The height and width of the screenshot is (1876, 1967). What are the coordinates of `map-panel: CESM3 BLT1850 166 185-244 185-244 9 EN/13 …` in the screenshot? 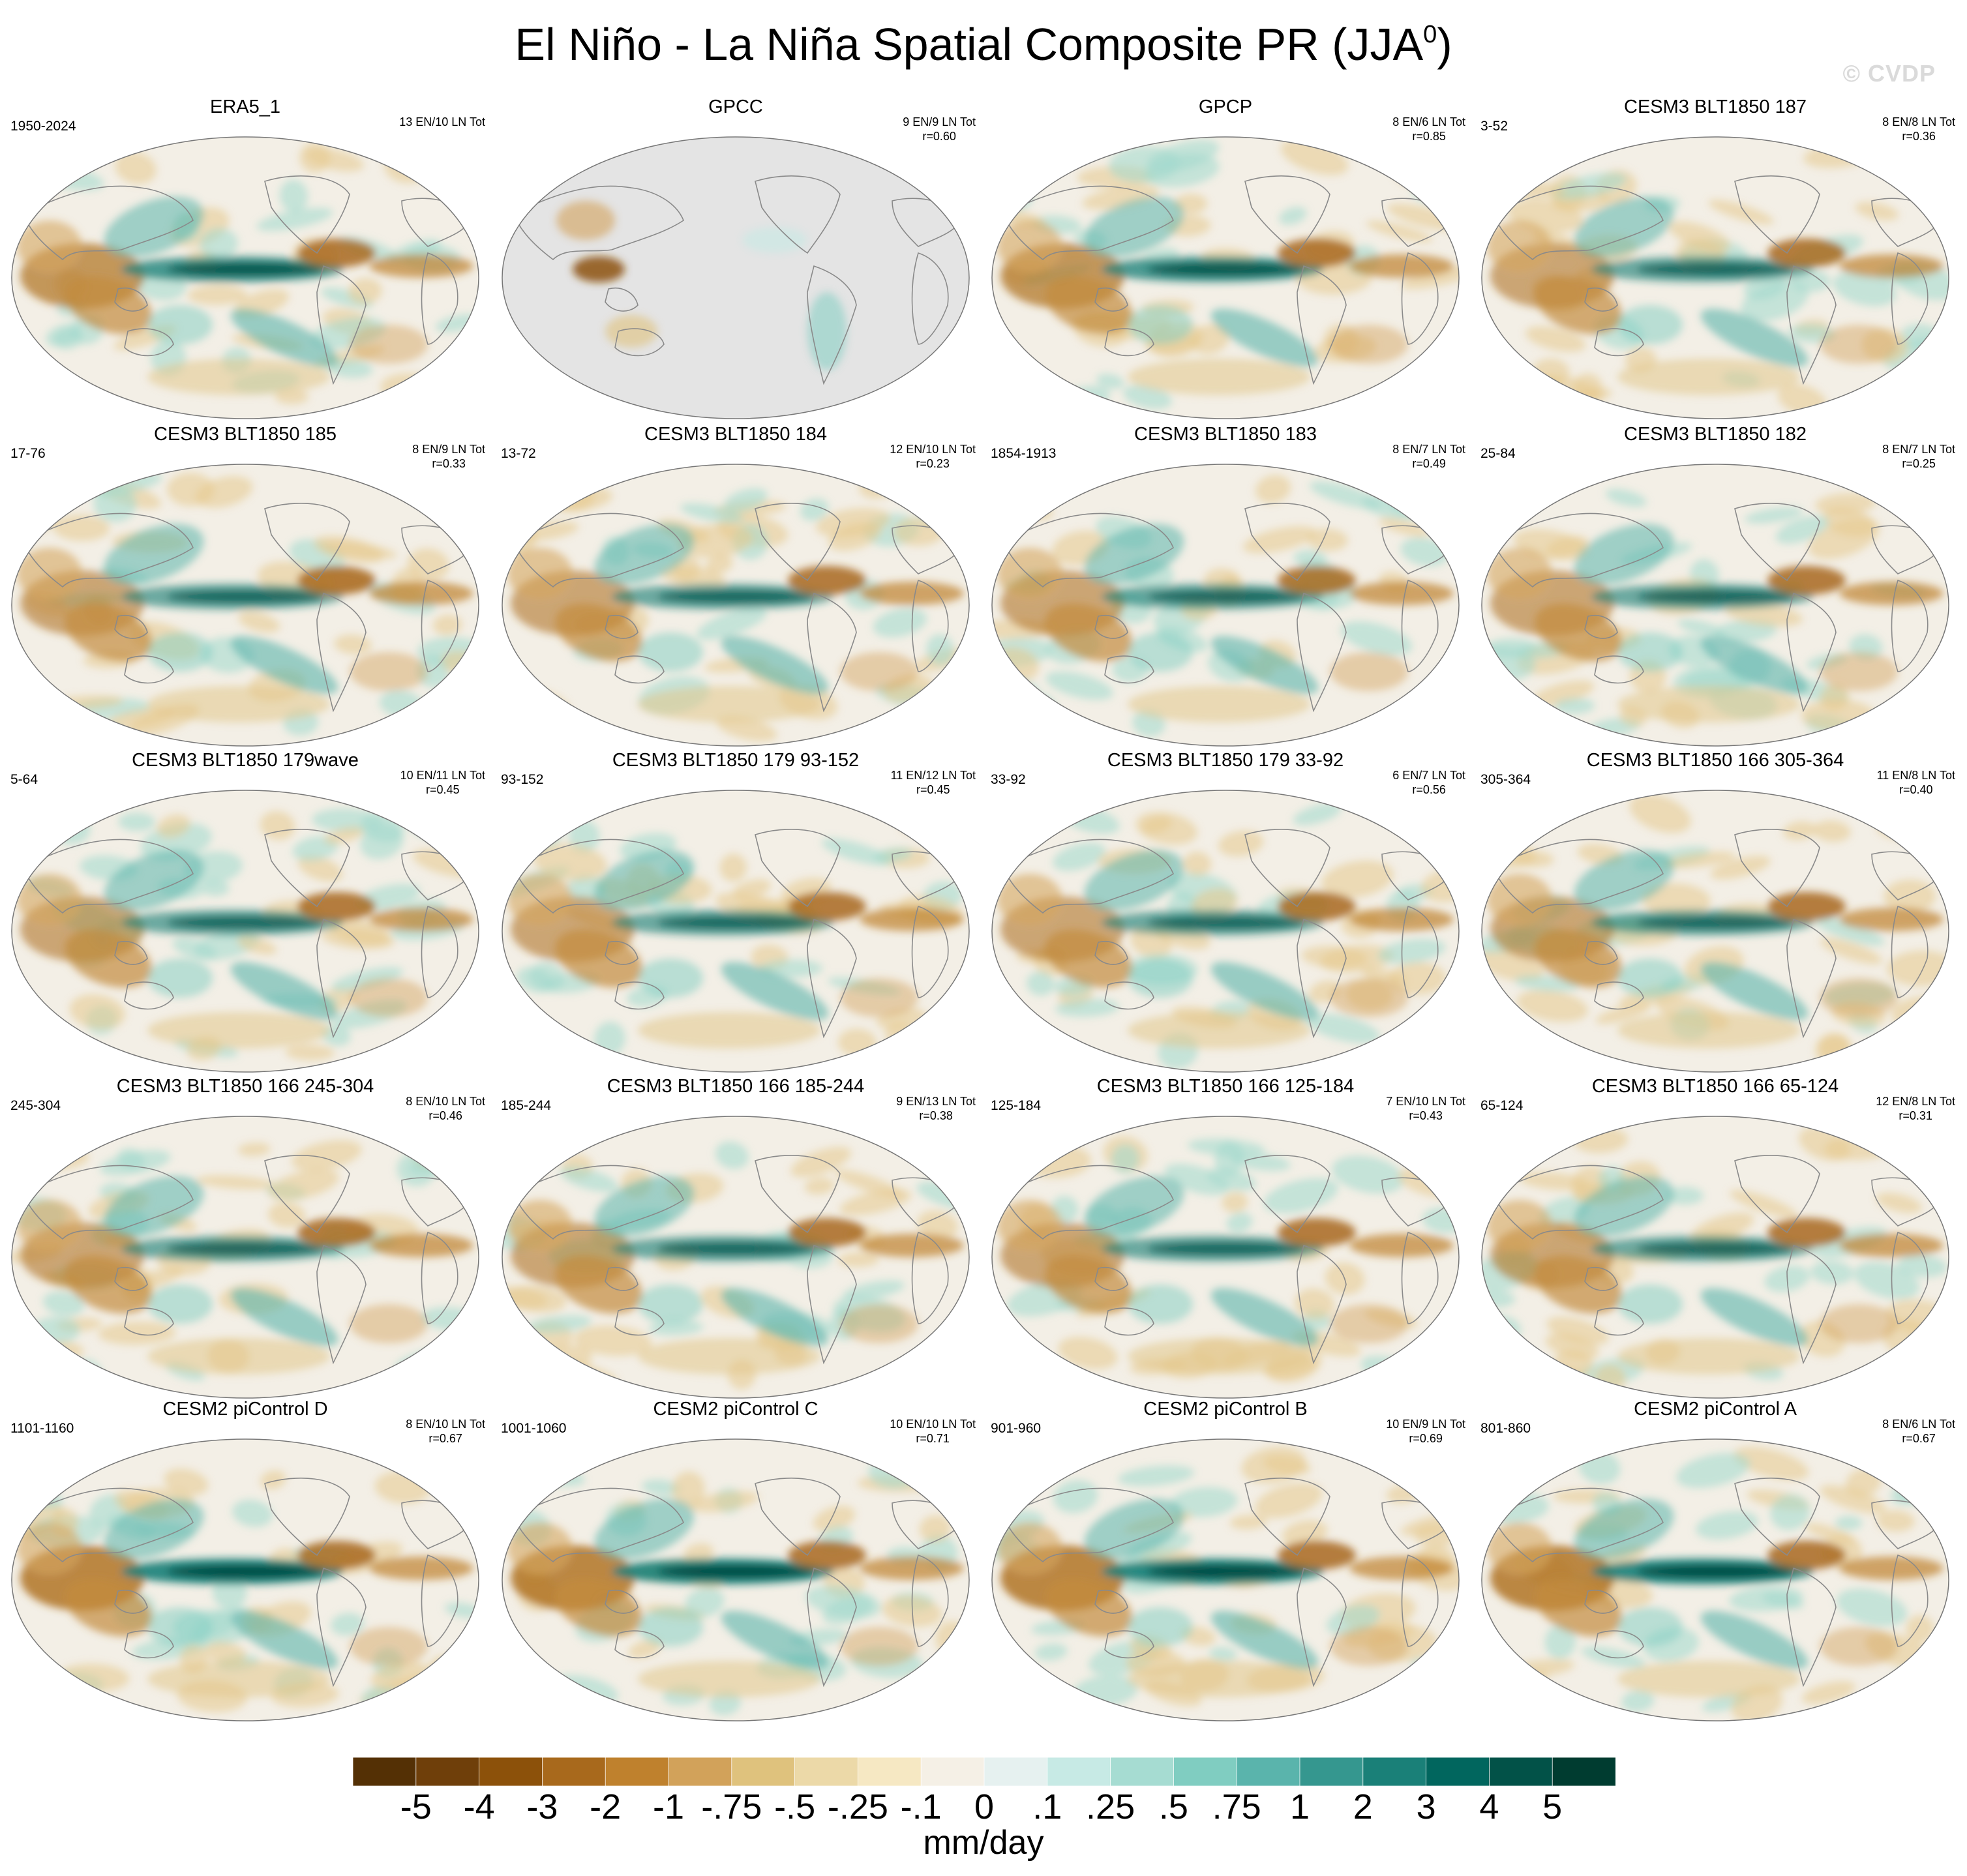 It's located at (736, 1239).